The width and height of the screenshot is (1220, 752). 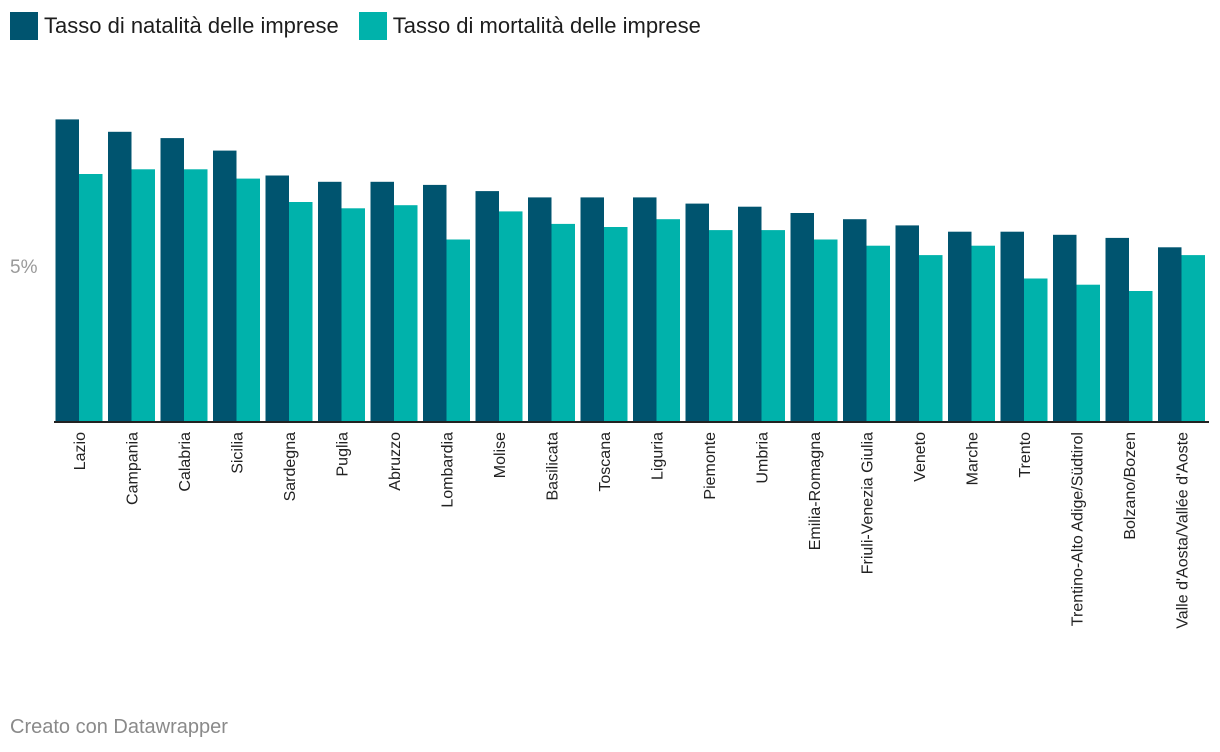 What do you see at coordinates (1078, 529) in the screenshot?
I see `x-tick-label: Trentino-Alto Adige/Südtirol` at bounding box center [1078, 529].